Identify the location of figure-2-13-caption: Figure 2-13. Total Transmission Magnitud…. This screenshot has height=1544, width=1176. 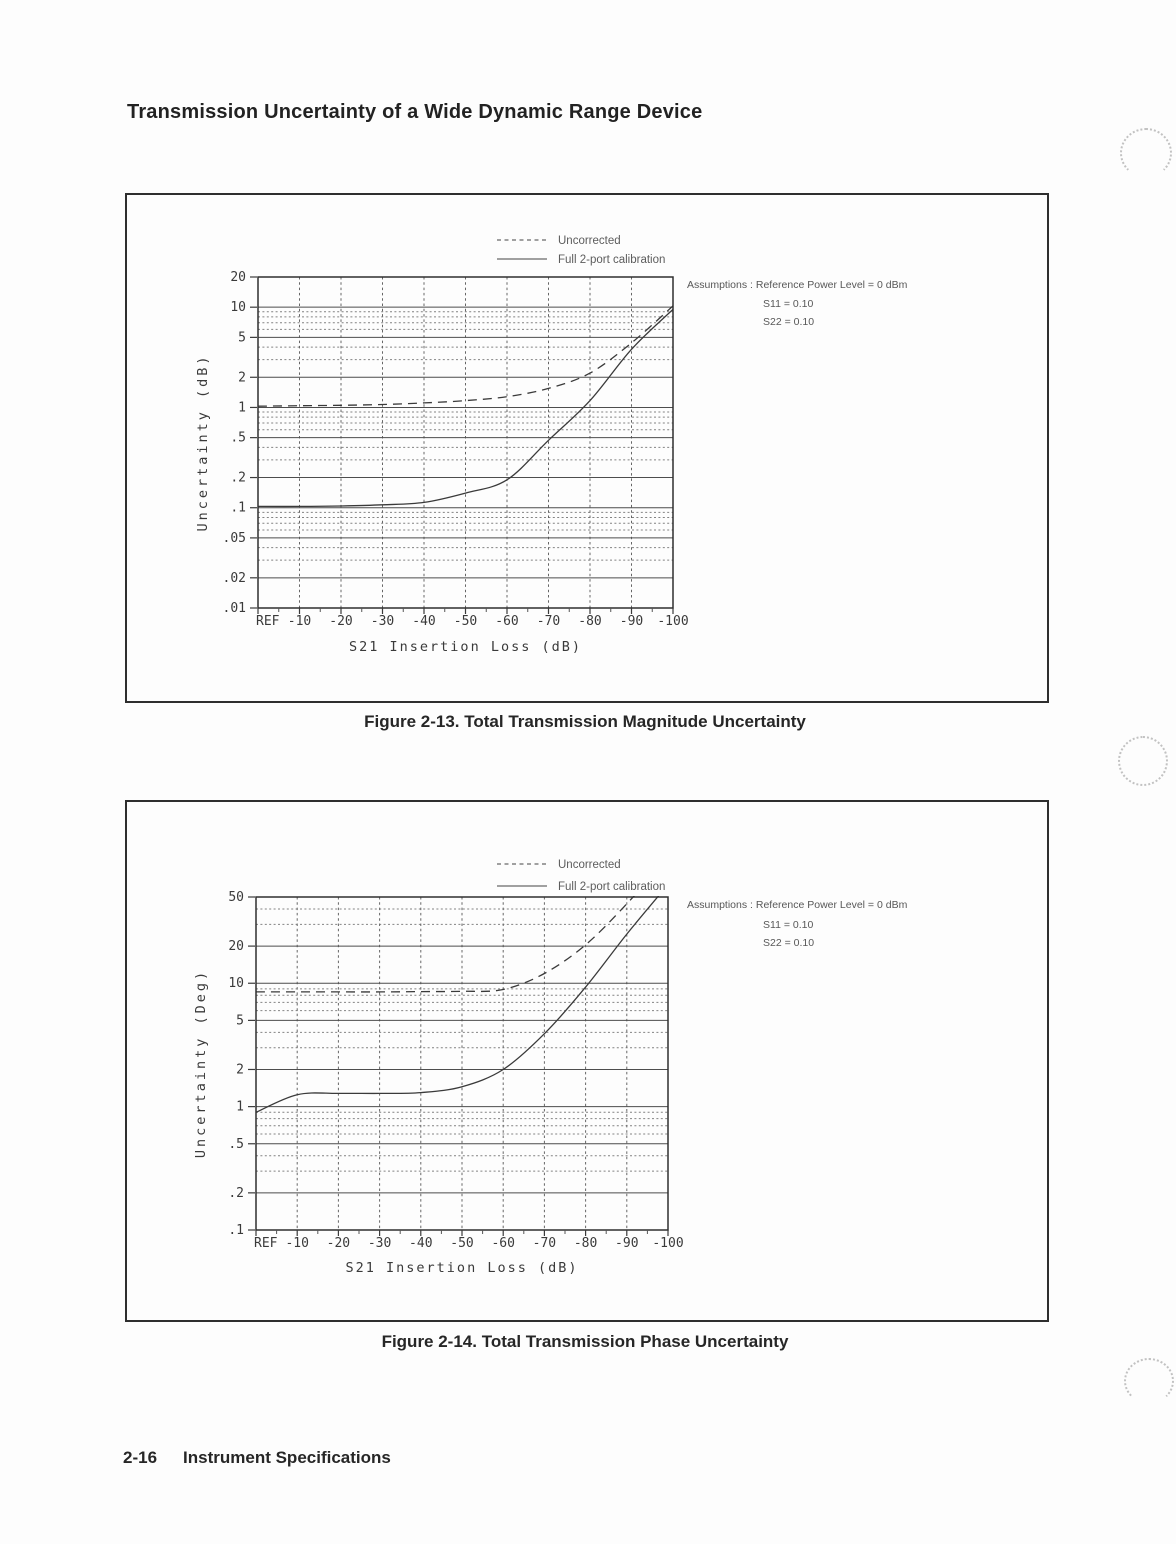
(585, 721).